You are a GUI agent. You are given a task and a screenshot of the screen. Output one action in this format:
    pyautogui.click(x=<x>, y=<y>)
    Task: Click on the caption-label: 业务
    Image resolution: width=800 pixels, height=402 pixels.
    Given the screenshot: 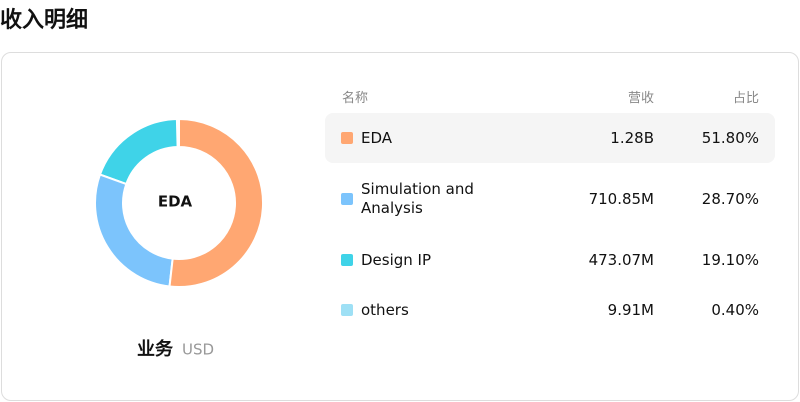 What is the action you would take?
    pyautogui.click(x=155, y=349)
    